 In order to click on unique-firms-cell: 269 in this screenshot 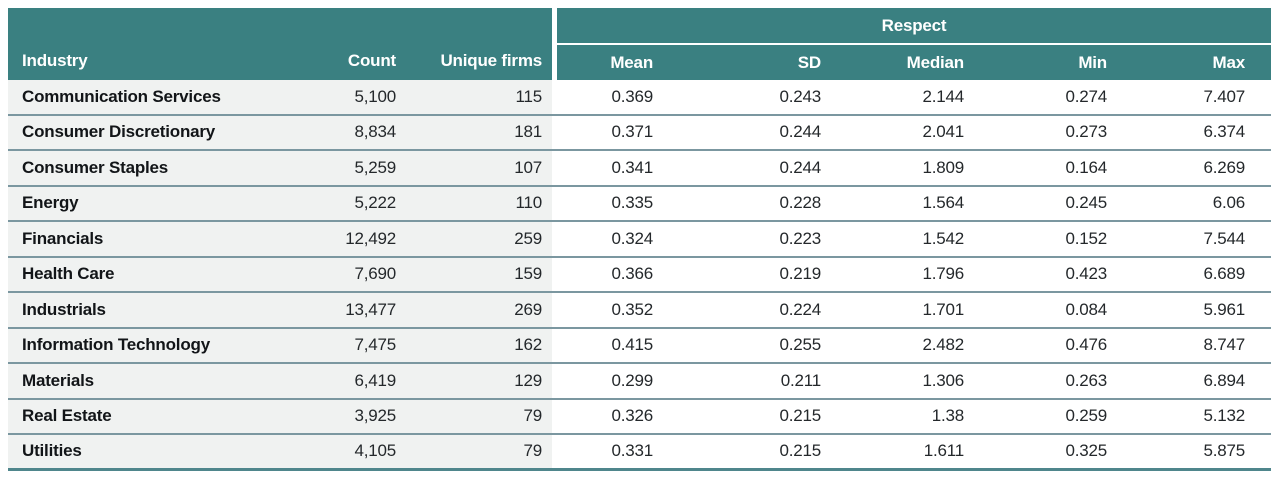, I will do `click(479, 310)`.